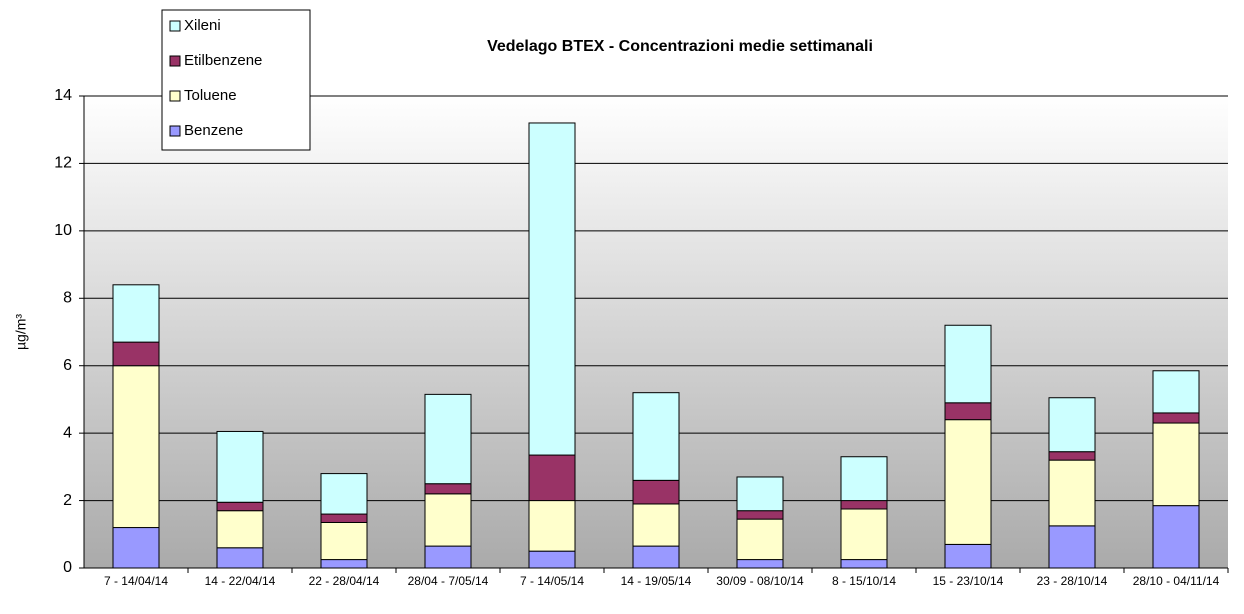 The height and width of the screenshot is (614, 1244). What do you see at coordinates (968, 581) in the screenshot?
I see `x-tick-label: 15 - 23/10/14` at bounding box center [968, 581].